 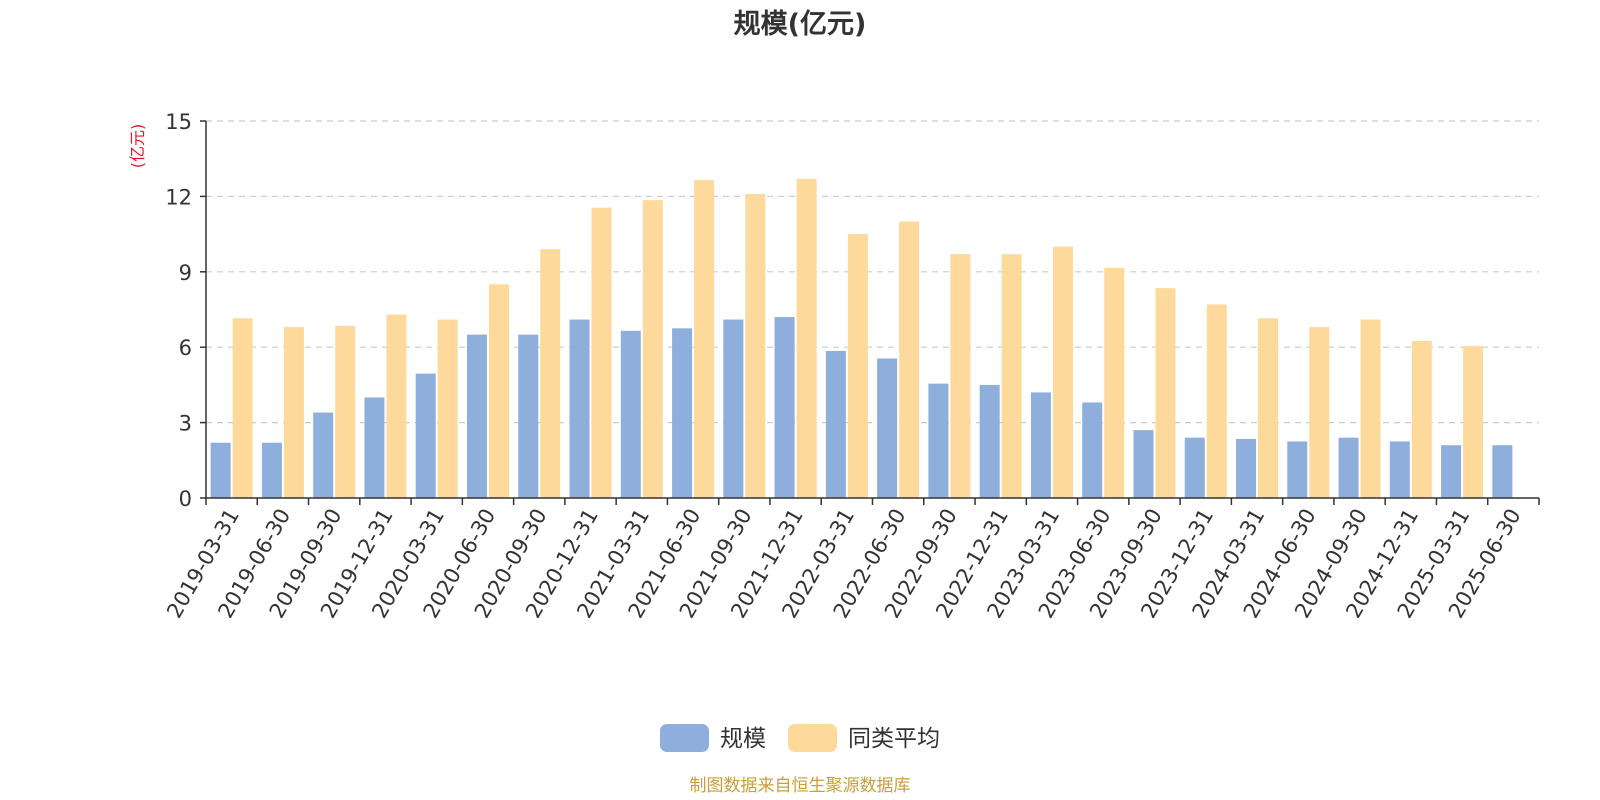 I want to click on y-axis-label: (亿元), so click(x=137, y=146).